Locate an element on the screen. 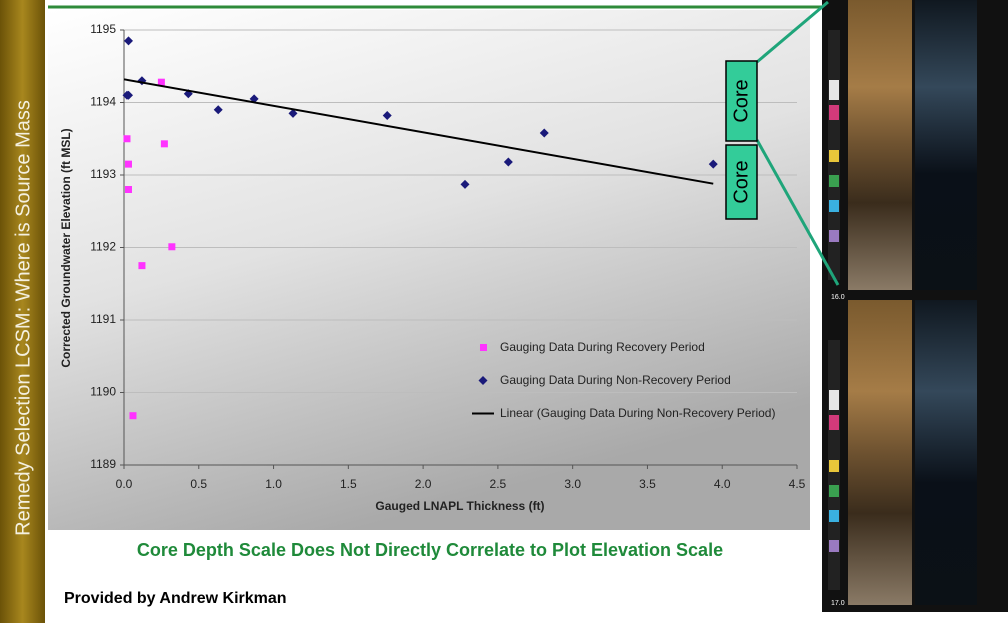 Image resolution: width=1008 pixels, height=623 pixels. y-tick-label: 1194 is located at coordinates (103, 102).